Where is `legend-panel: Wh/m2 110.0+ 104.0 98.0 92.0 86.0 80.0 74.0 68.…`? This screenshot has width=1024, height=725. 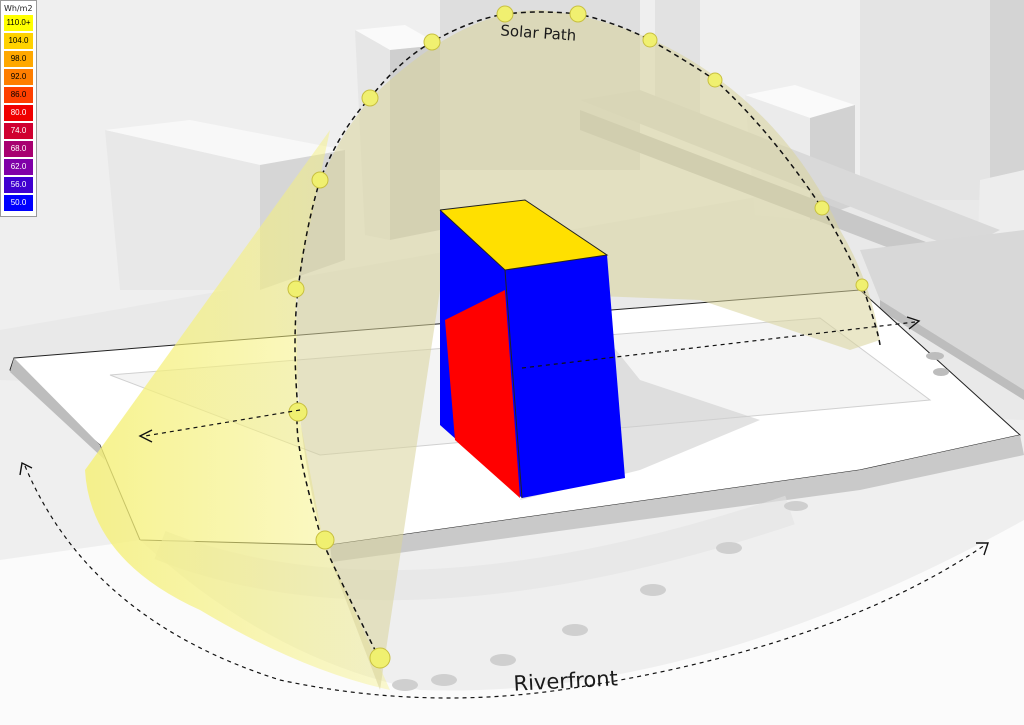 legend-panel: Wh/m2 110.0+ 104.0 98.0 92.0 86.0 80.0 74.0 68.… is located at coordinates (18, 108).